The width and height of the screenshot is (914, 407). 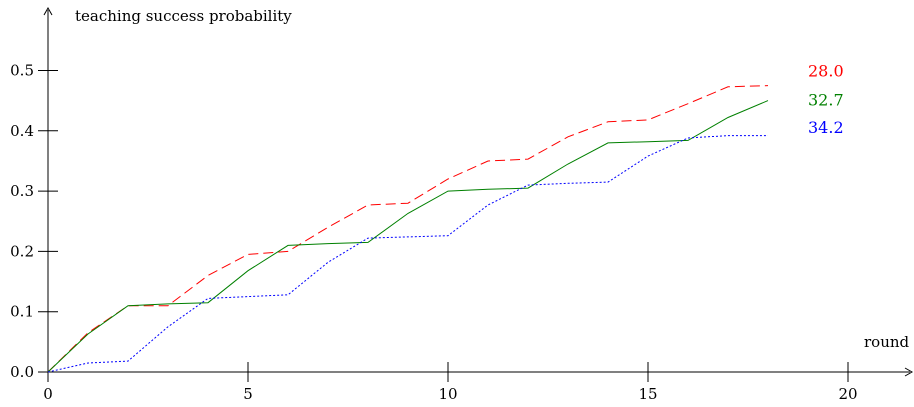 I want to click on series-end-label-3: 34.2, so click(x=826, y=127).